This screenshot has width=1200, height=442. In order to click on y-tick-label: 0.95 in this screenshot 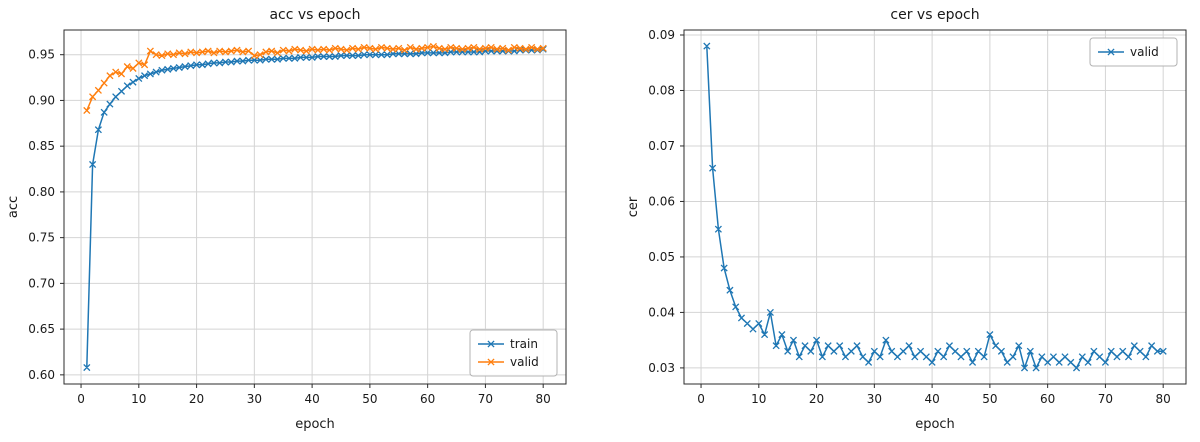, I will do `click(41, 55)`.